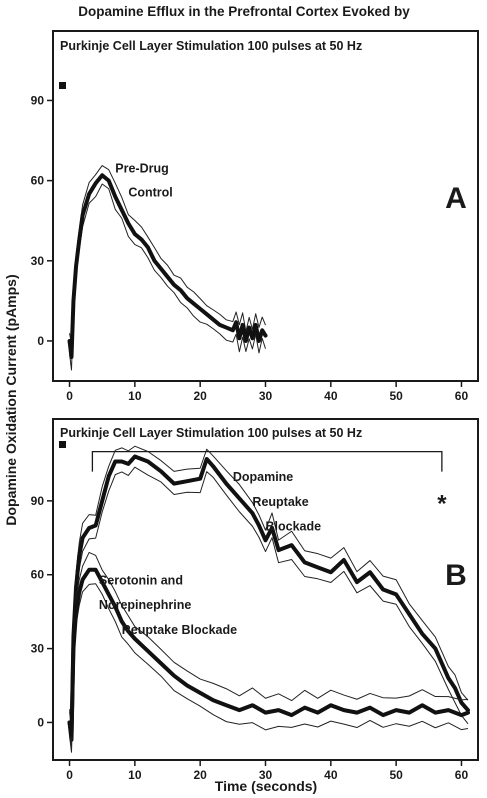 The image size is (487, 798). I want to click on x-tick-label-b-0: 0, so click(69, 775).